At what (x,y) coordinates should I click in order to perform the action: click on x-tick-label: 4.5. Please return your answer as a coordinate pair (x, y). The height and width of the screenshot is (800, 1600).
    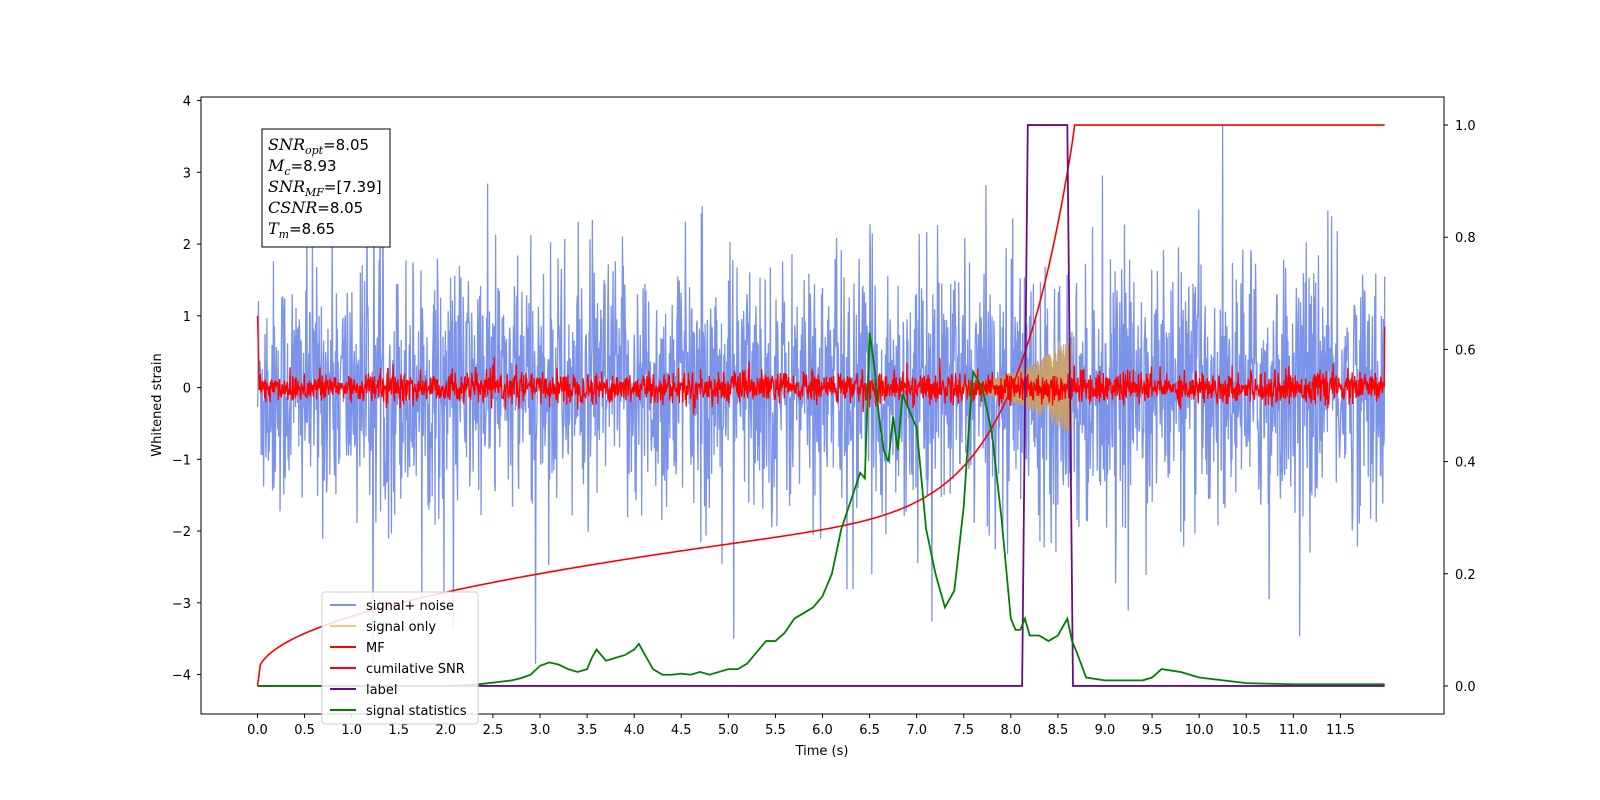
    Looking at the image, I should click on (681, 730).